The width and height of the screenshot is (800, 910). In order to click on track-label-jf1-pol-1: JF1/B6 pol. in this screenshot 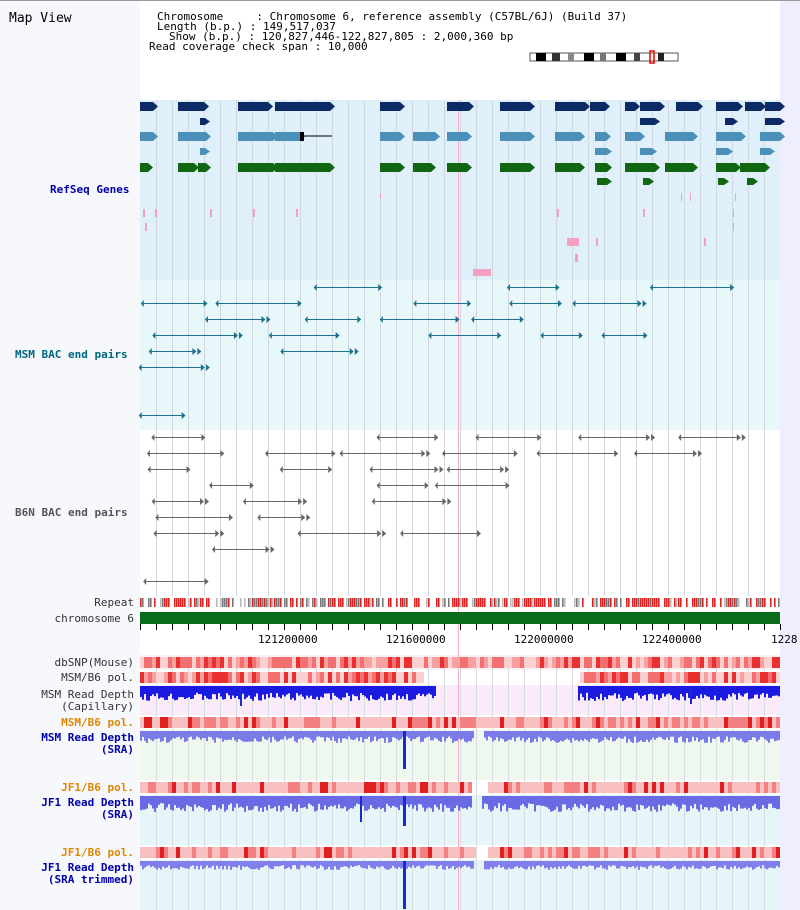, I will do `click(97, 787)`.